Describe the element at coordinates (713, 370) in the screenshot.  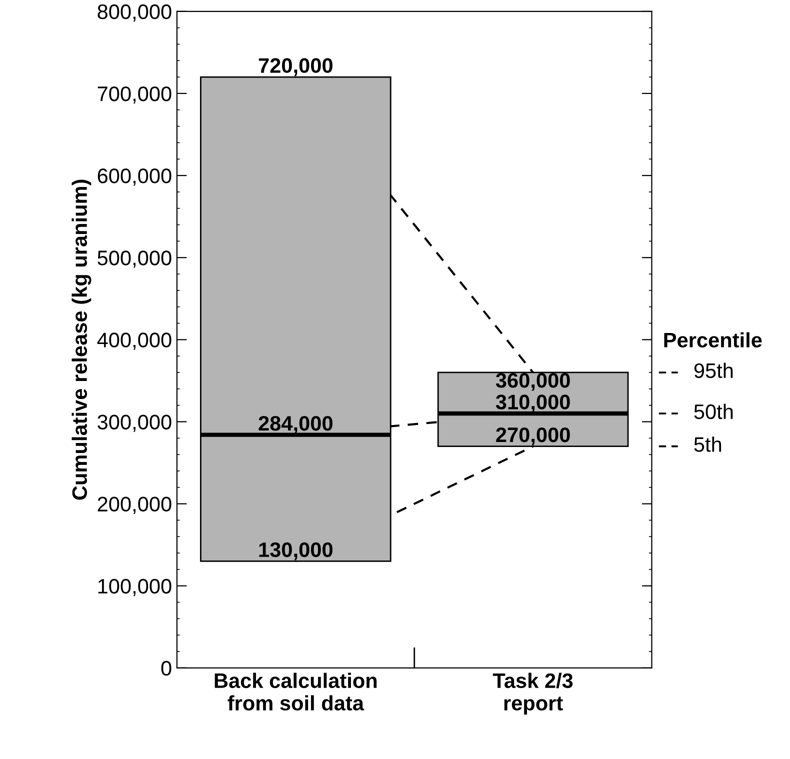
I see `text: 95th` at that location.